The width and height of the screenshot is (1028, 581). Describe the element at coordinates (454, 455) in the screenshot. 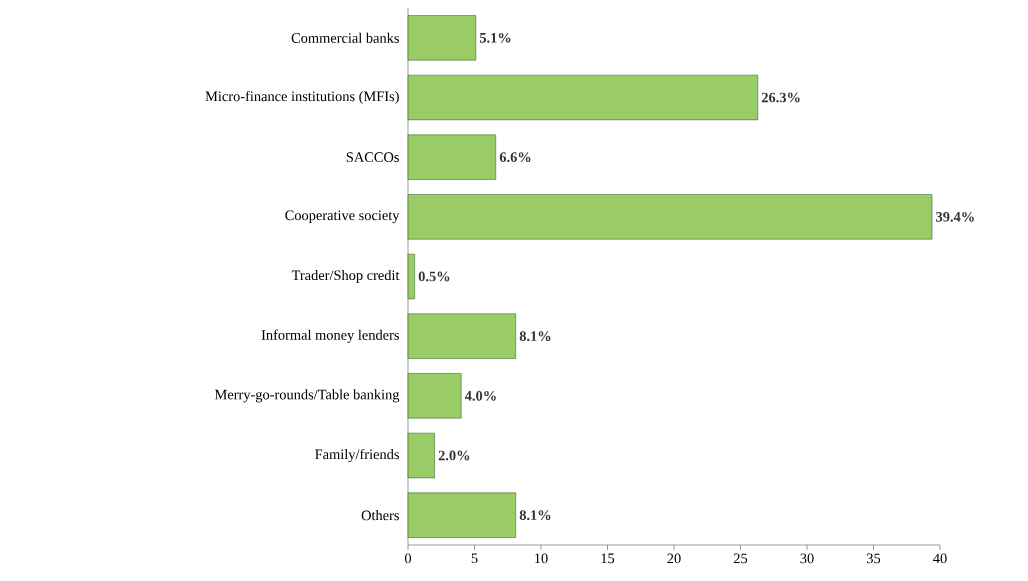

I see `data-label: 2.0%` at that location.